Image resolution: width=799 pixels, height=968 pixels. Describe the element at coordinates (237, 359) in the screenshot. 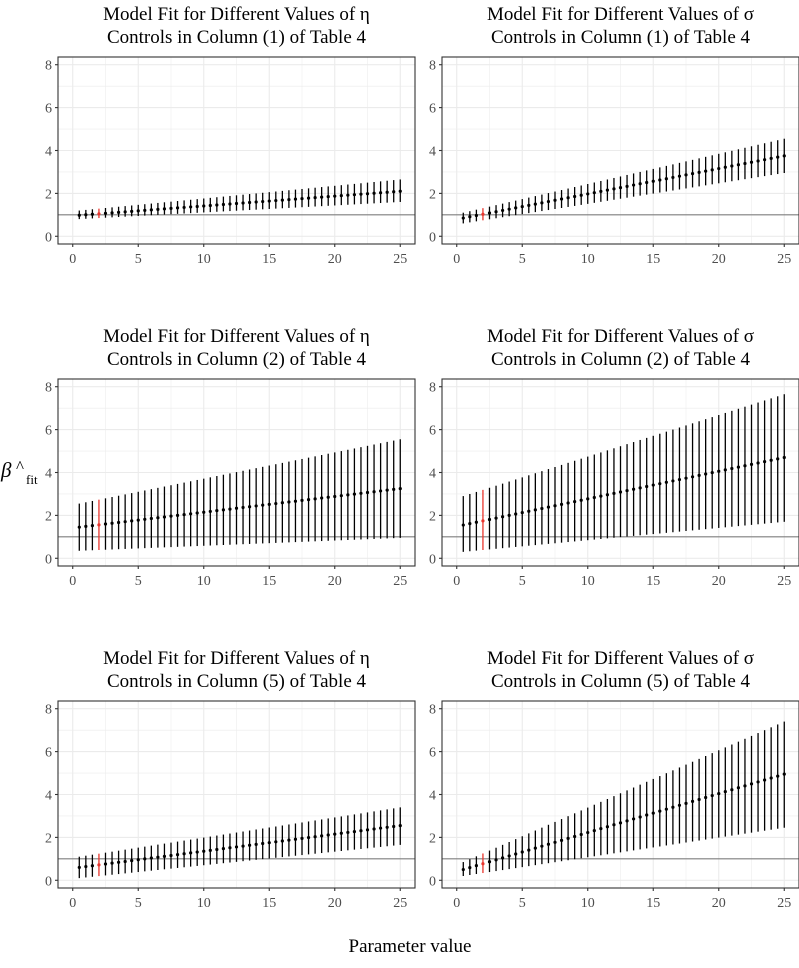

I see `panel-title-line-2: Controls in Column (2) of Table 4` at that location.